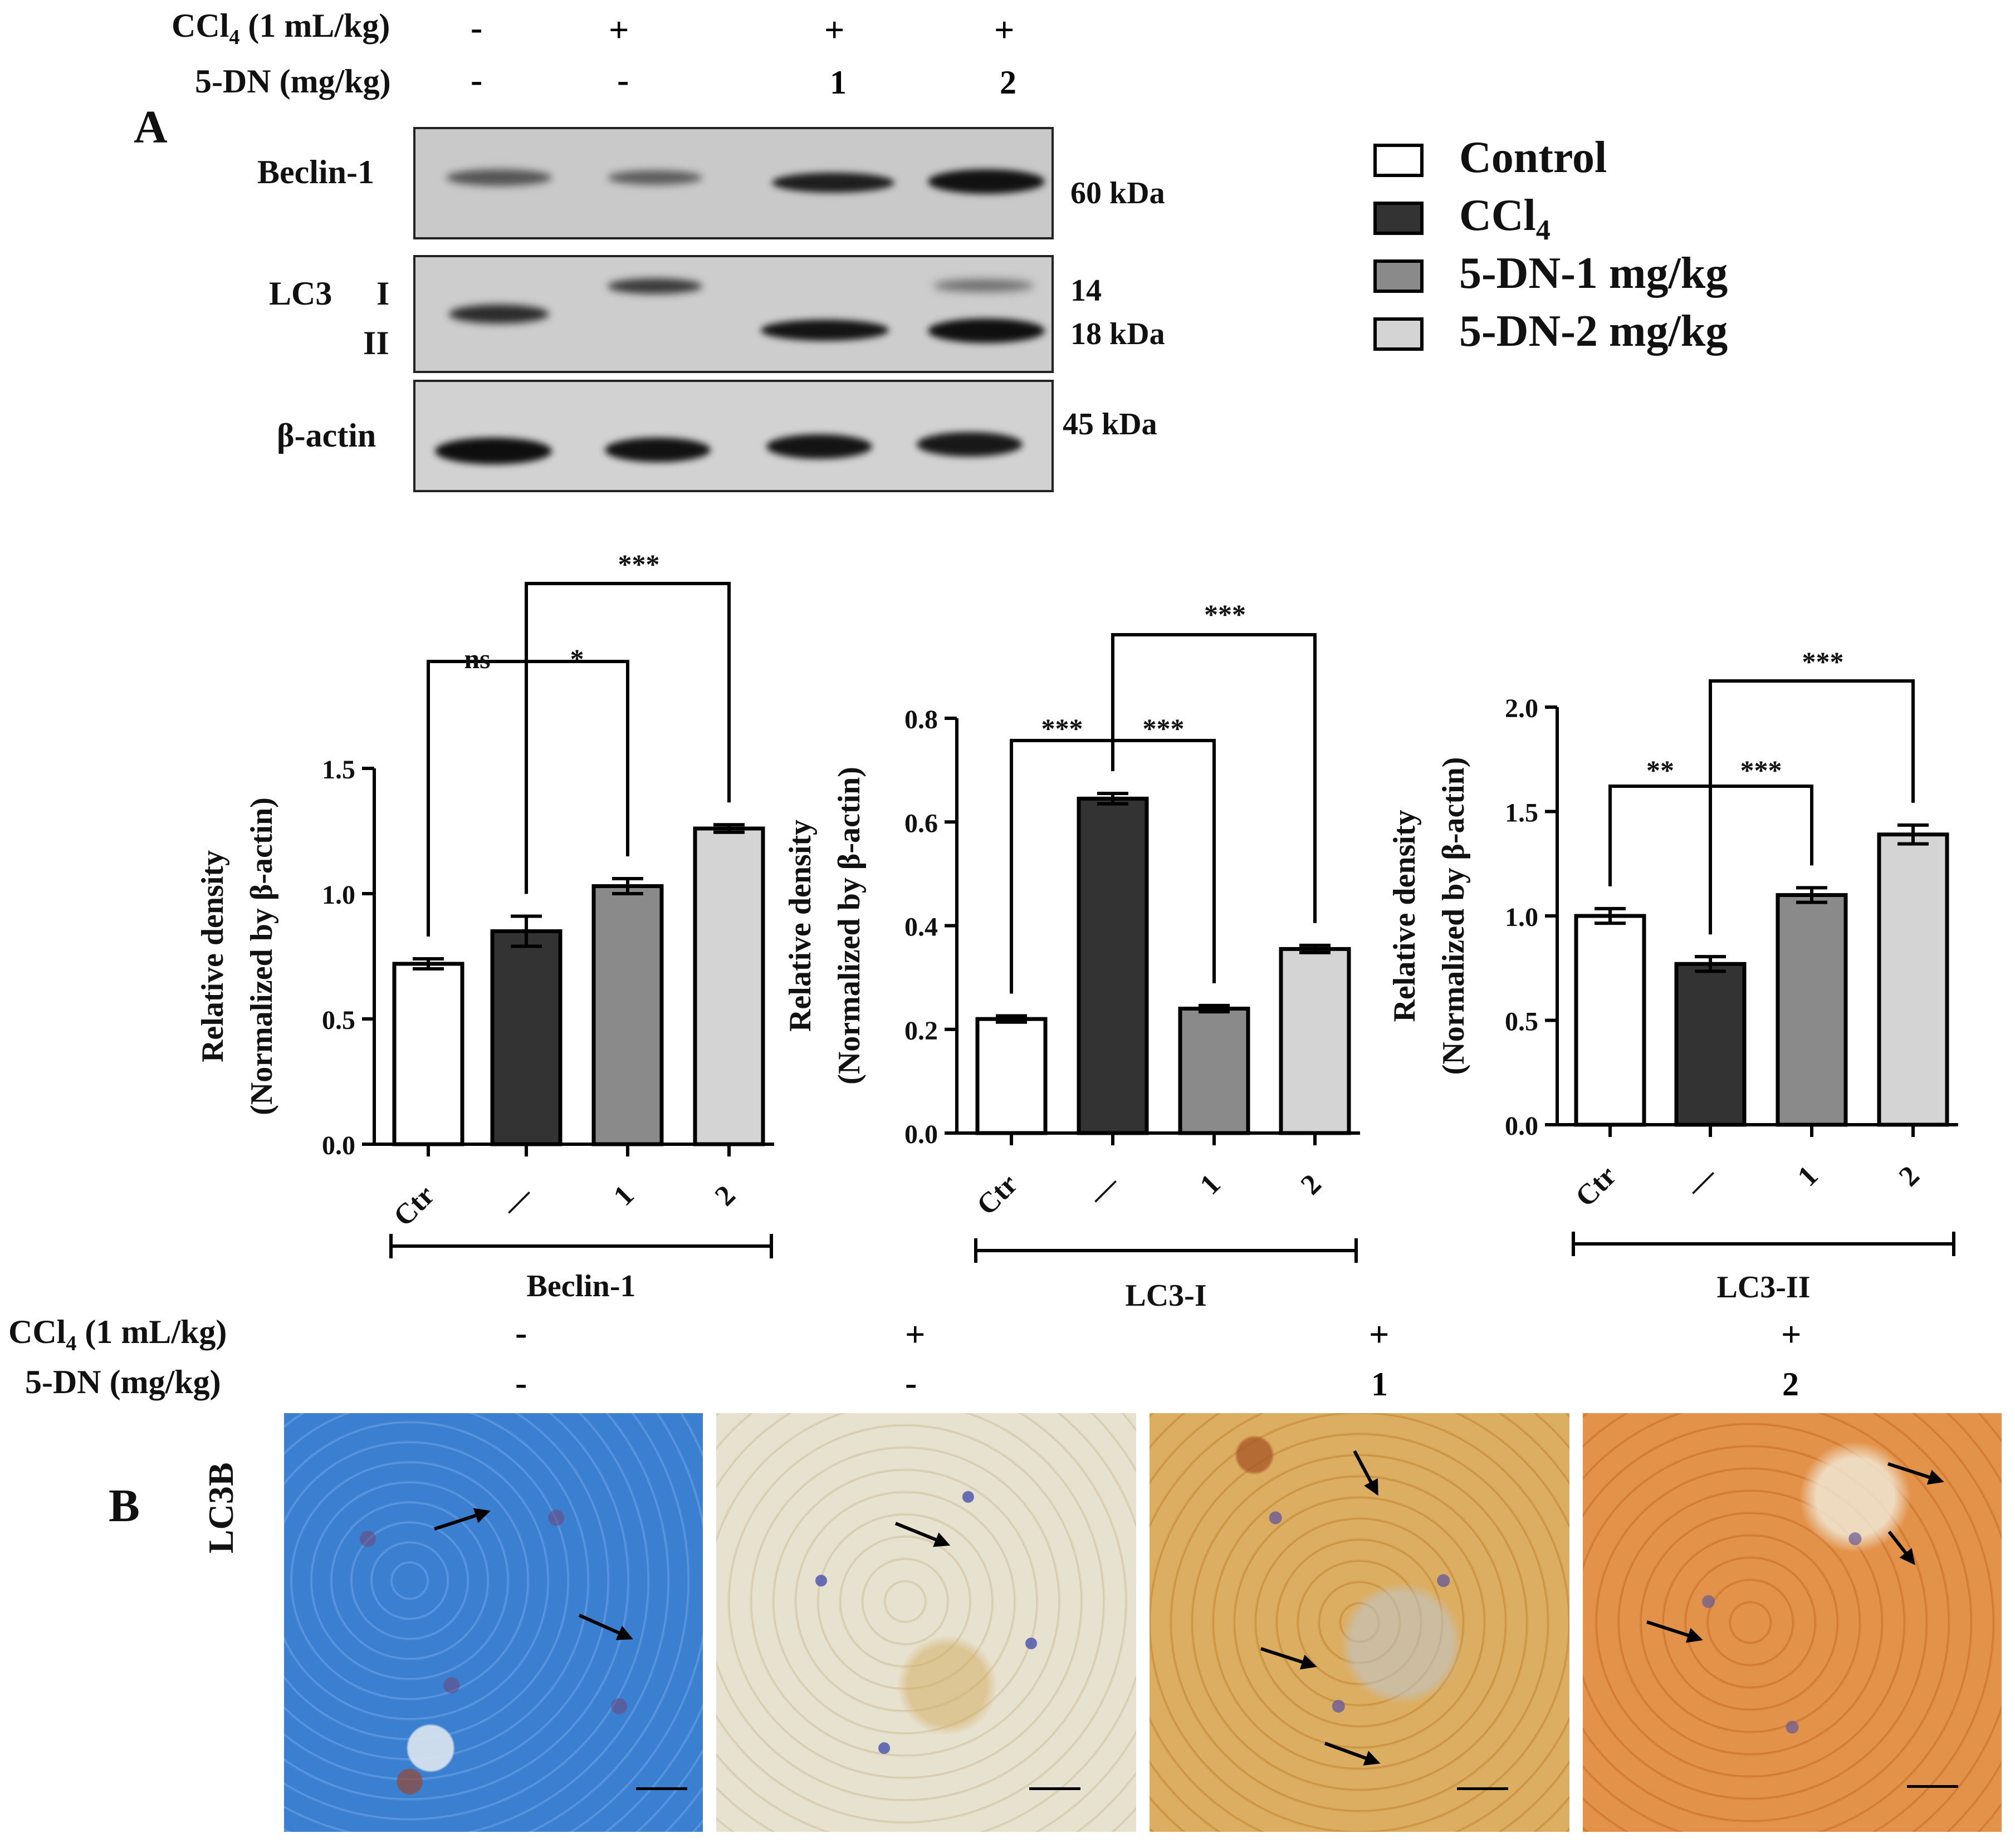 This screenshot has height=1848, width=2015. What do you see at coordinates (997, 1194) in the screenshot?
I see `x-tick-label: Ctr` at bounding box center [997, 1194].